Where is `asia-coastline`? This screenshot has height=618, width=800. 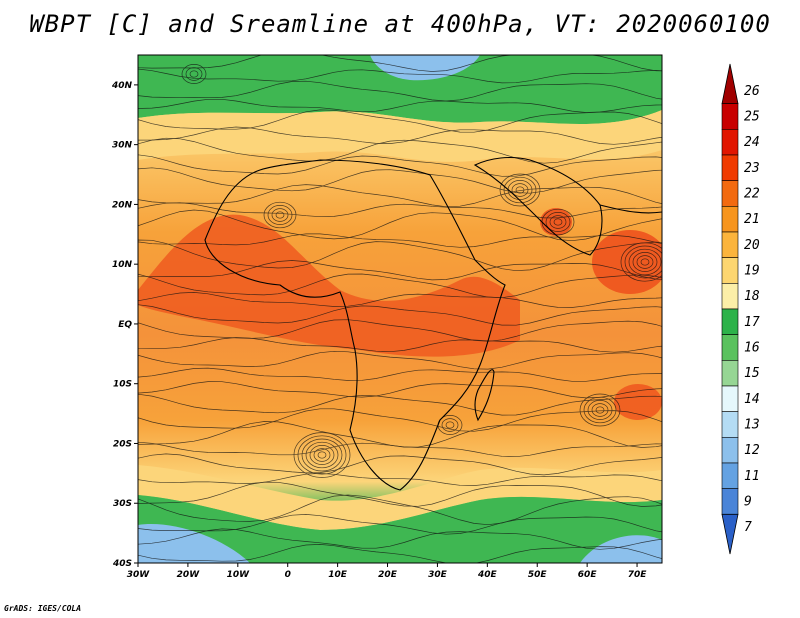
asia-coastline is located at coordinates (630, 209).